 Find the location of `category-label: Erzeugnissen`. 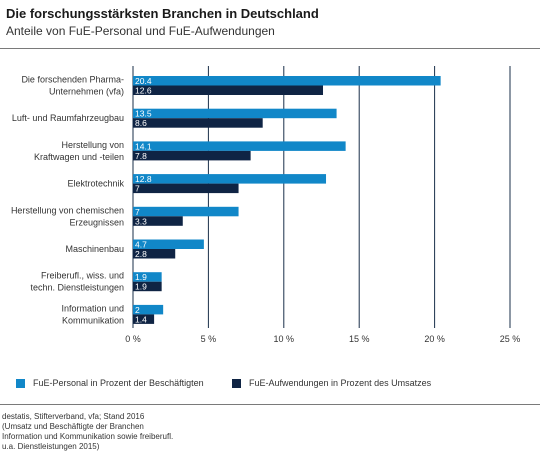

category-label: Erzeugnissen is located at coordinates (96, 222).